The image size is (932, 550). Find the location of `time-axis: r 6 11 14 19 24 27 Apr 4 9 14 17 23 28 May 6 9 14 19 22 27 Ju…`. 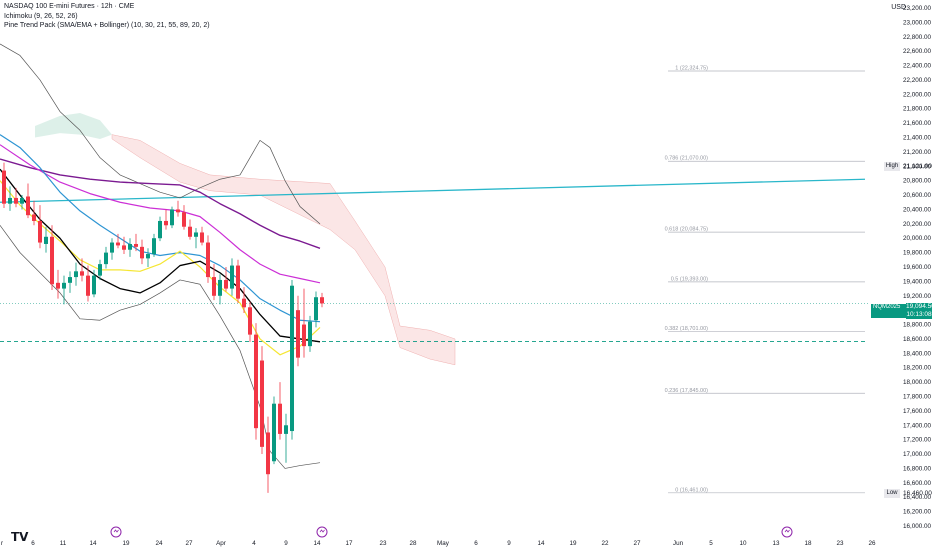

time-axis: r 6 11 14 19 24 27 Apr 4 9 14 17 23 28 May 6 9 14 19 22 27 Ju… is located at coordinates (438, 543).